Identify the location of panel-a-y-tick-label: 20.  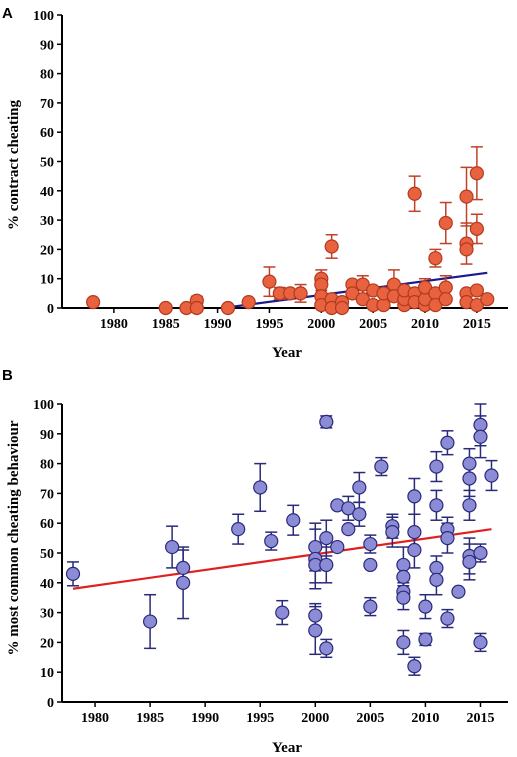
(47, 250).